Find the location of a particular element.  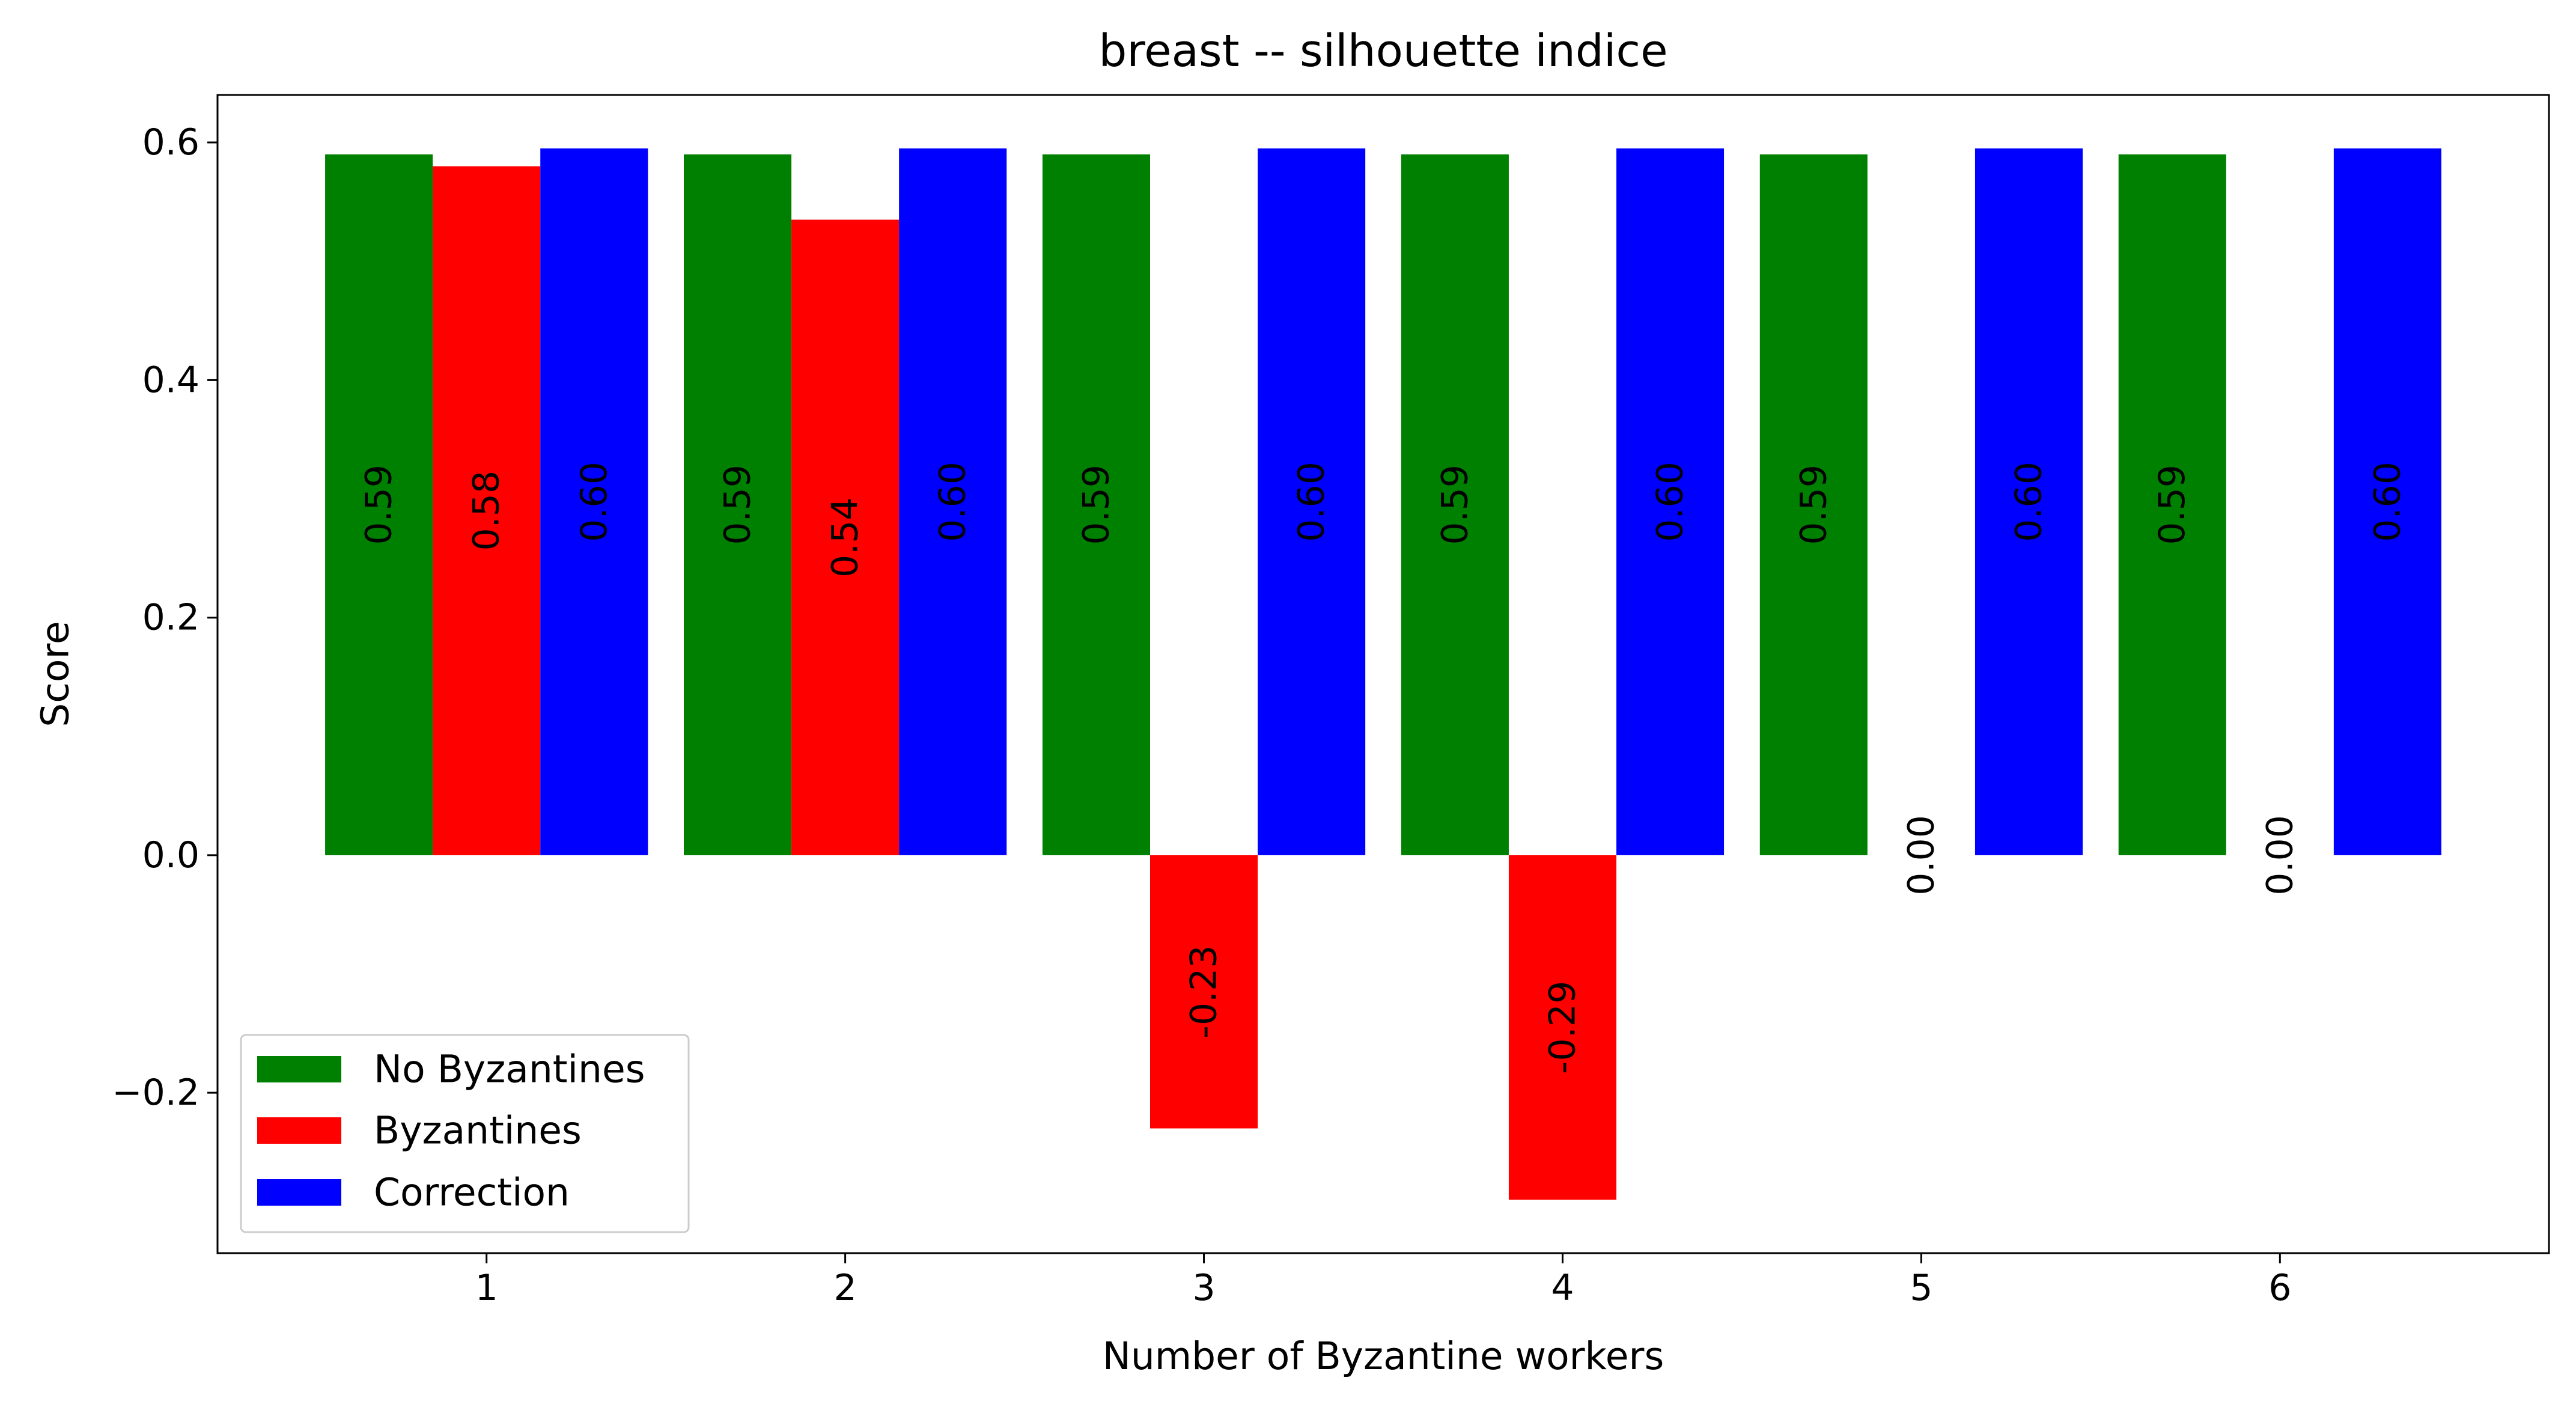

legend-label-correction: Correction is located at coordinates (472, 1193).